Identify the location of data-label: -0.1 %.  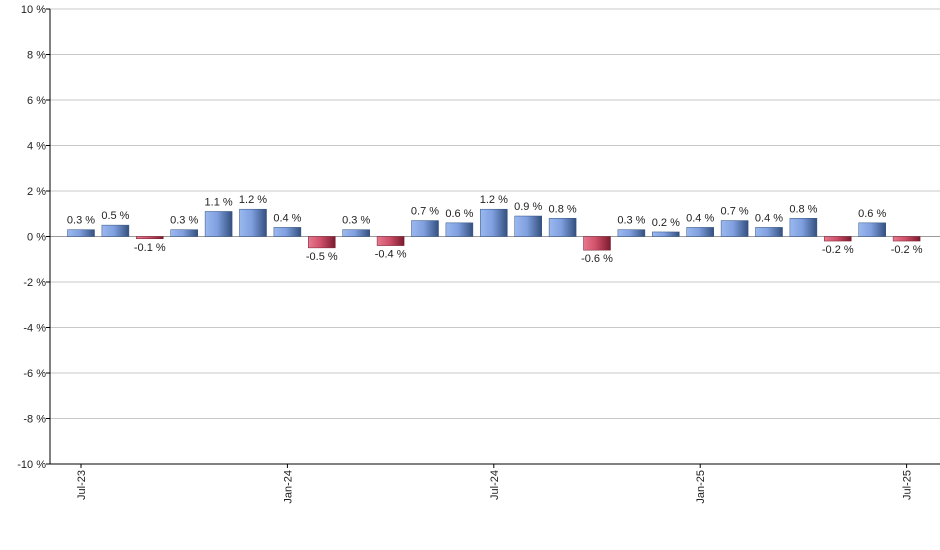
(150, 248).